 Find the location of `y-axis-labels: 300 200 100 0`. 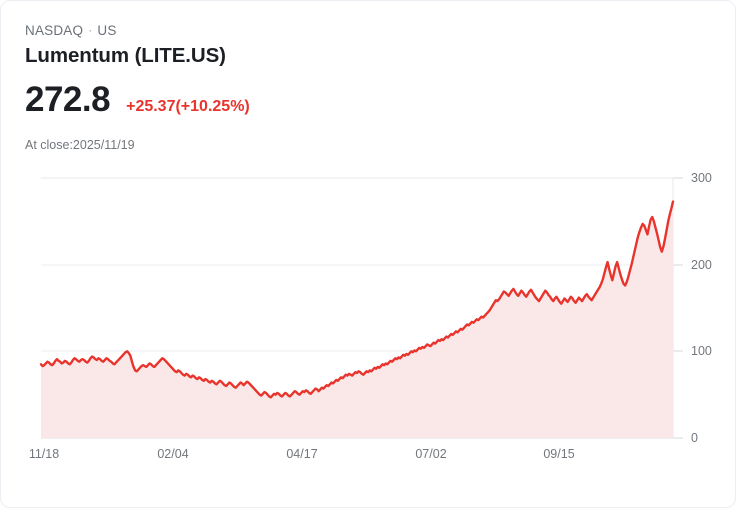

y-axis-labels: 300 200 100 0 is located at coordinates (710, 306).